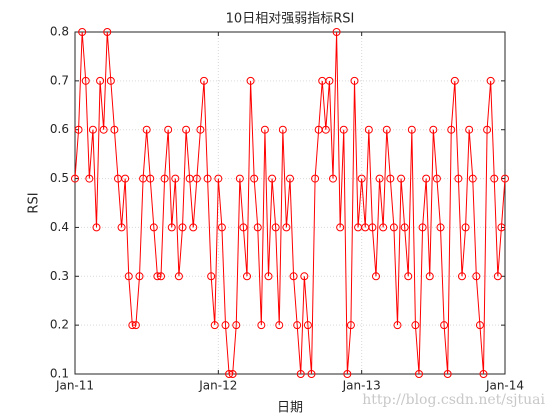  What do you see at coordinates (59, 32) in the screenshot?
I see `y-tick-label: 0.8` at bounding box center [59, 32].